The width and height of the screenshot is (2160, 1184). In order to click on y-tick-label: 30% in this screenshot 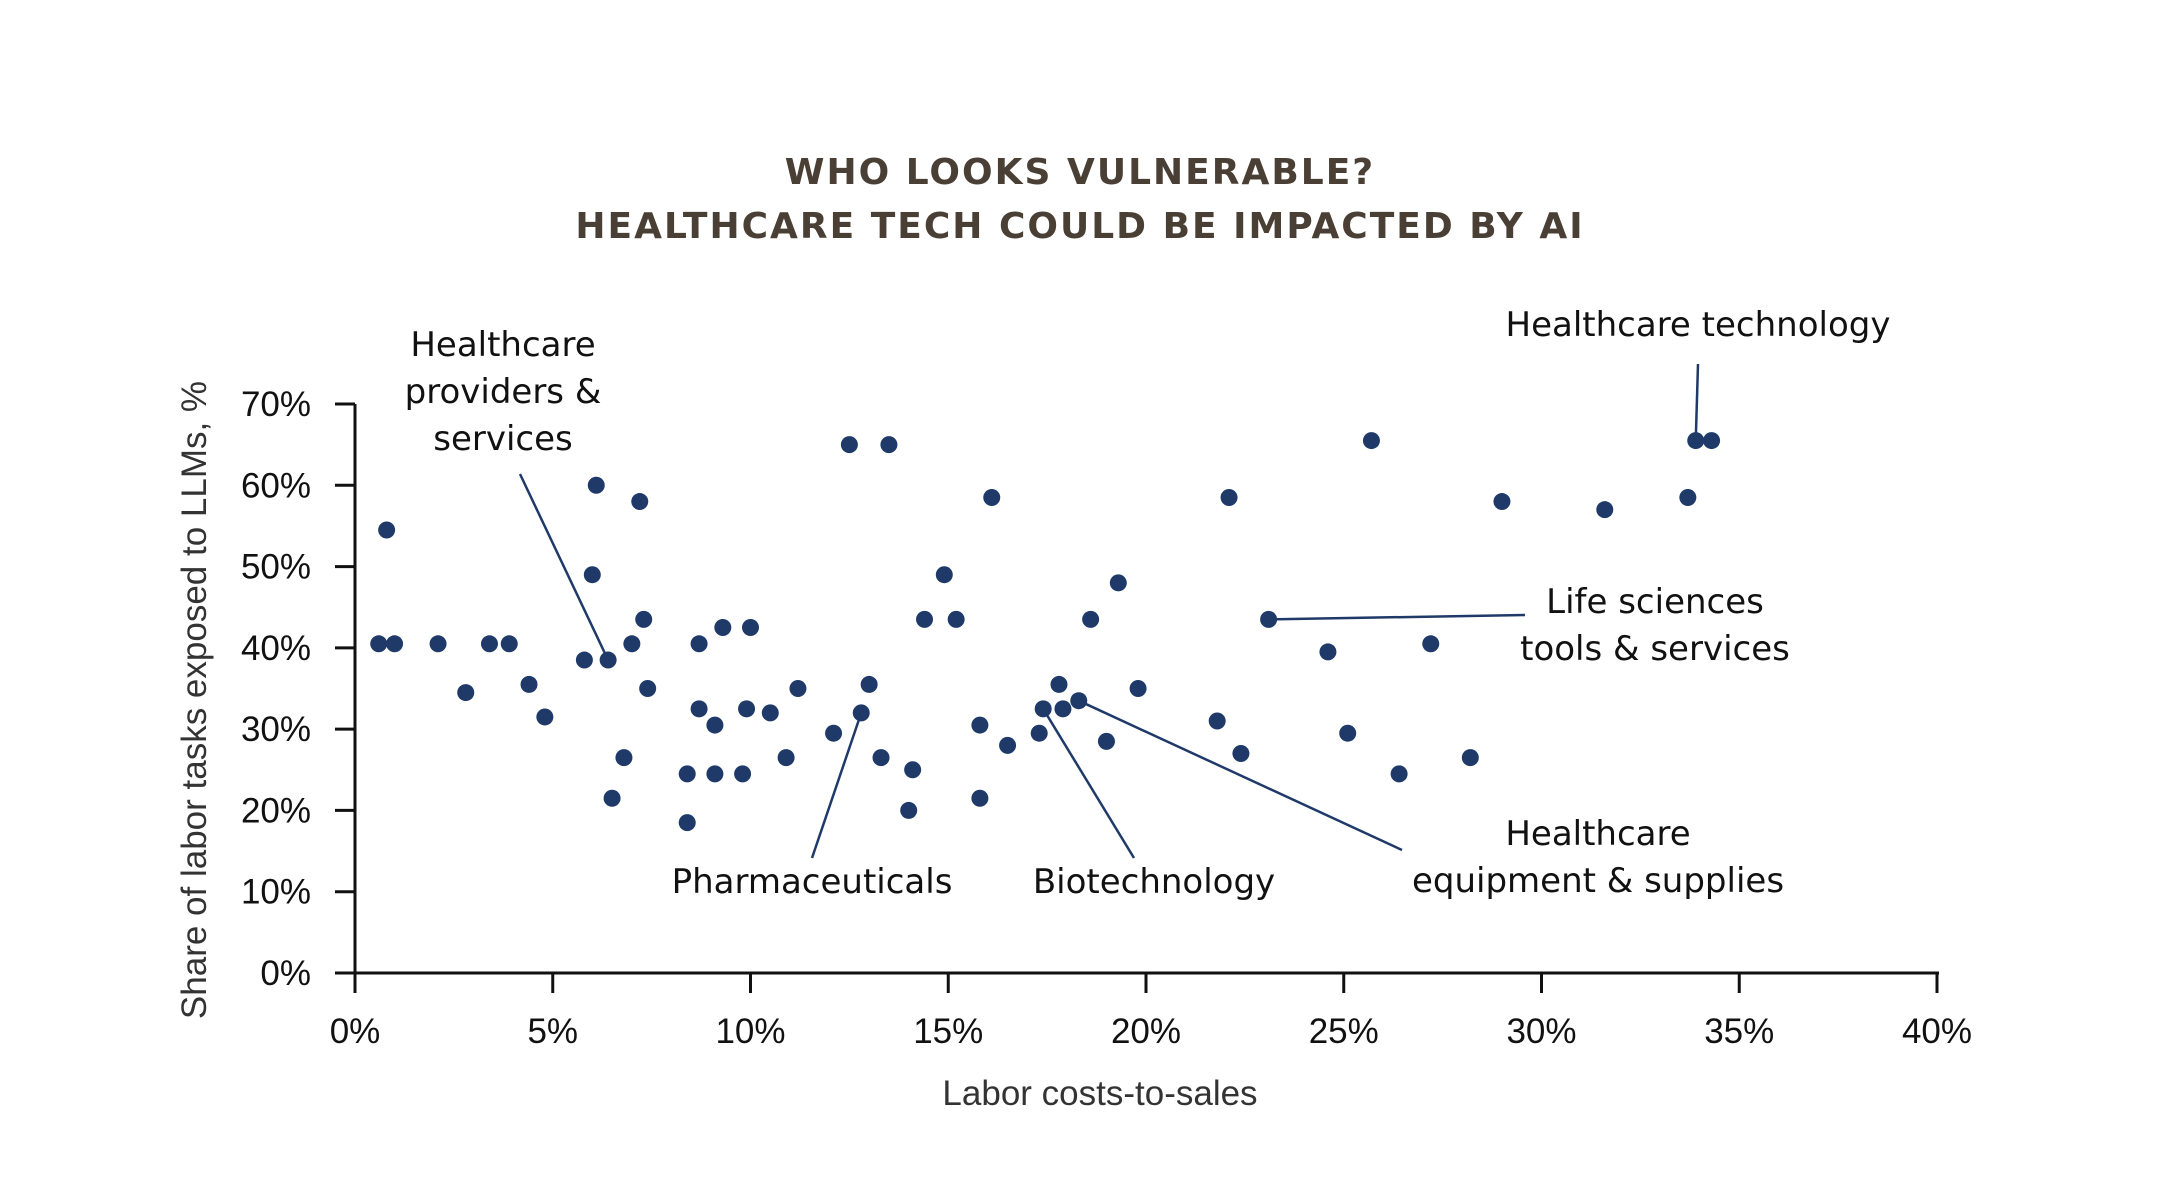, I will do `click(276, 729)`.